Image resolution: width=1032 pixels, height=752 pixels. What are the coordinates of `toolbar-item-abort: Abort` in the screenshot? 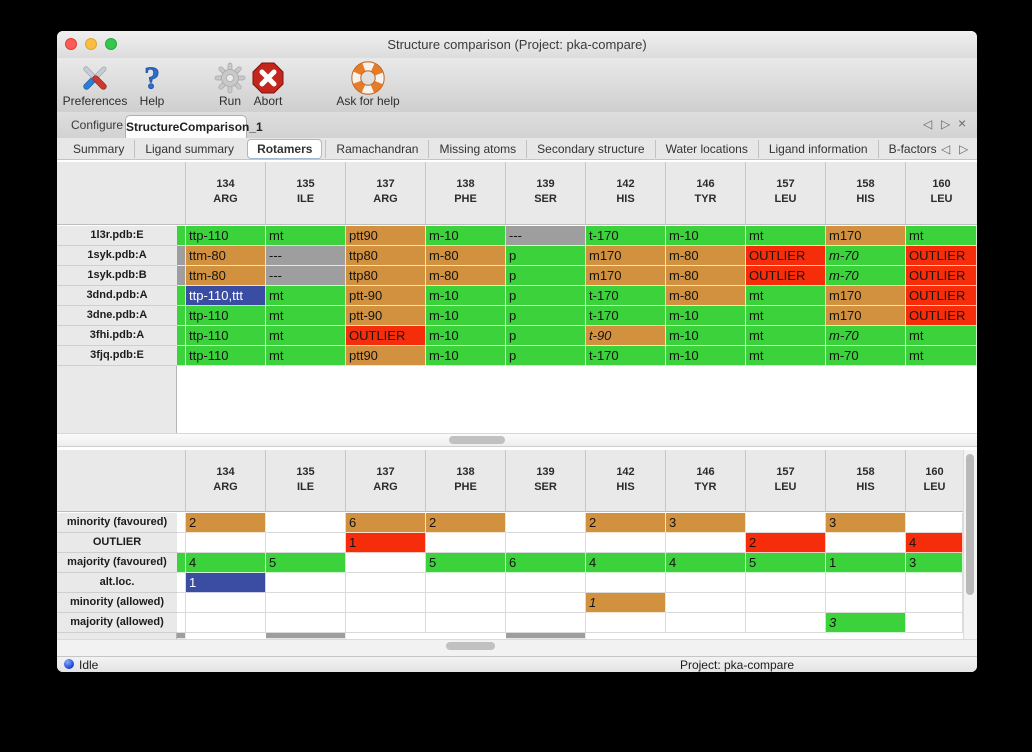 It's located at (268, 84).